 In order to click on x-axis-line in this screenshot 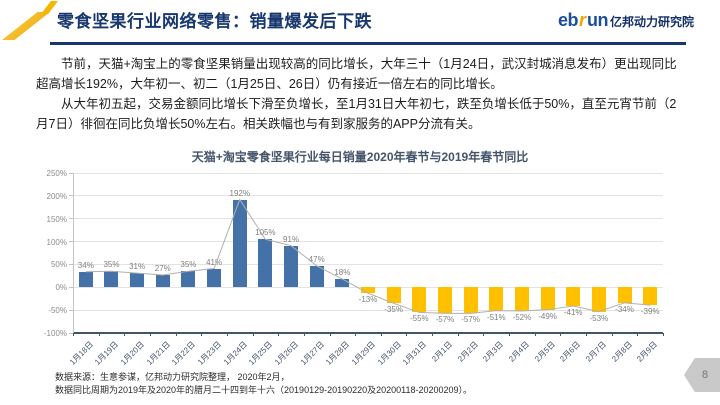, I will do `click(368, 333)`.